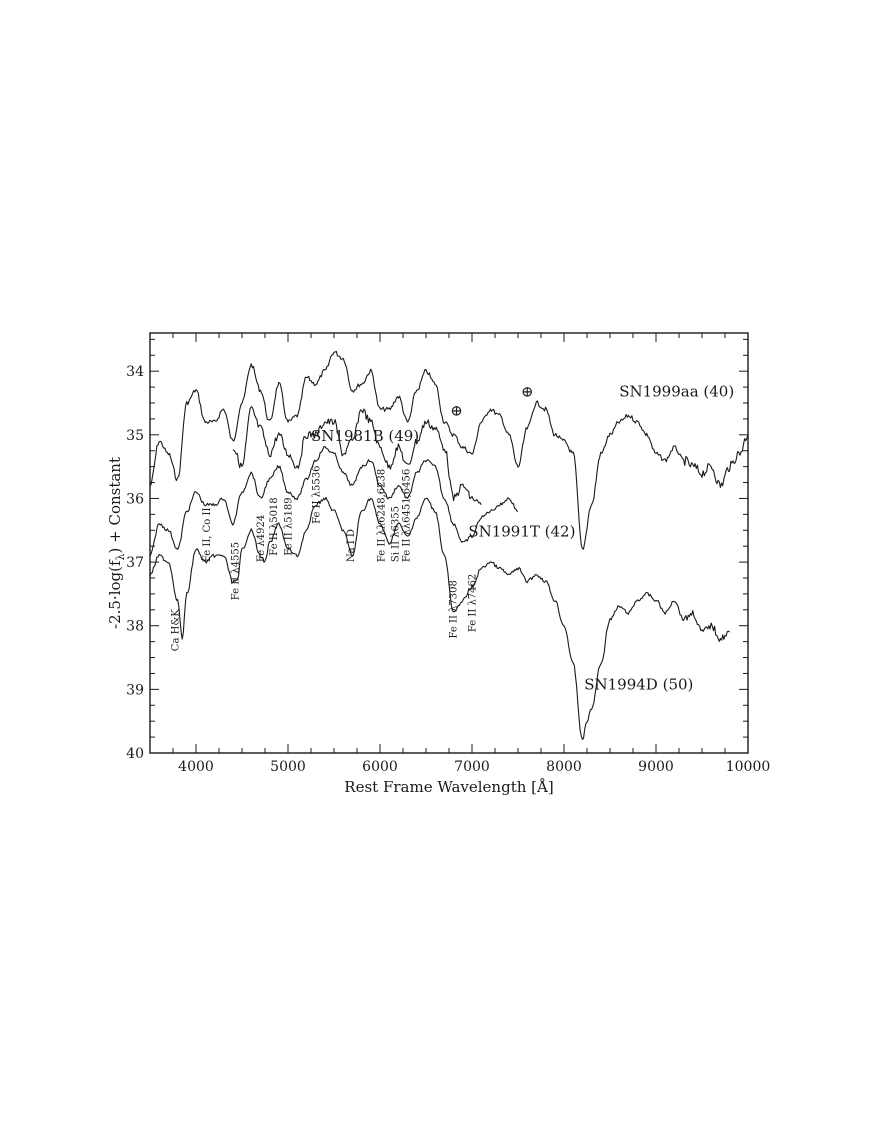 The width and height of the screenshot is (872, 1128). I want to click on line-id-label: Ca H&K, so click(176, 630).